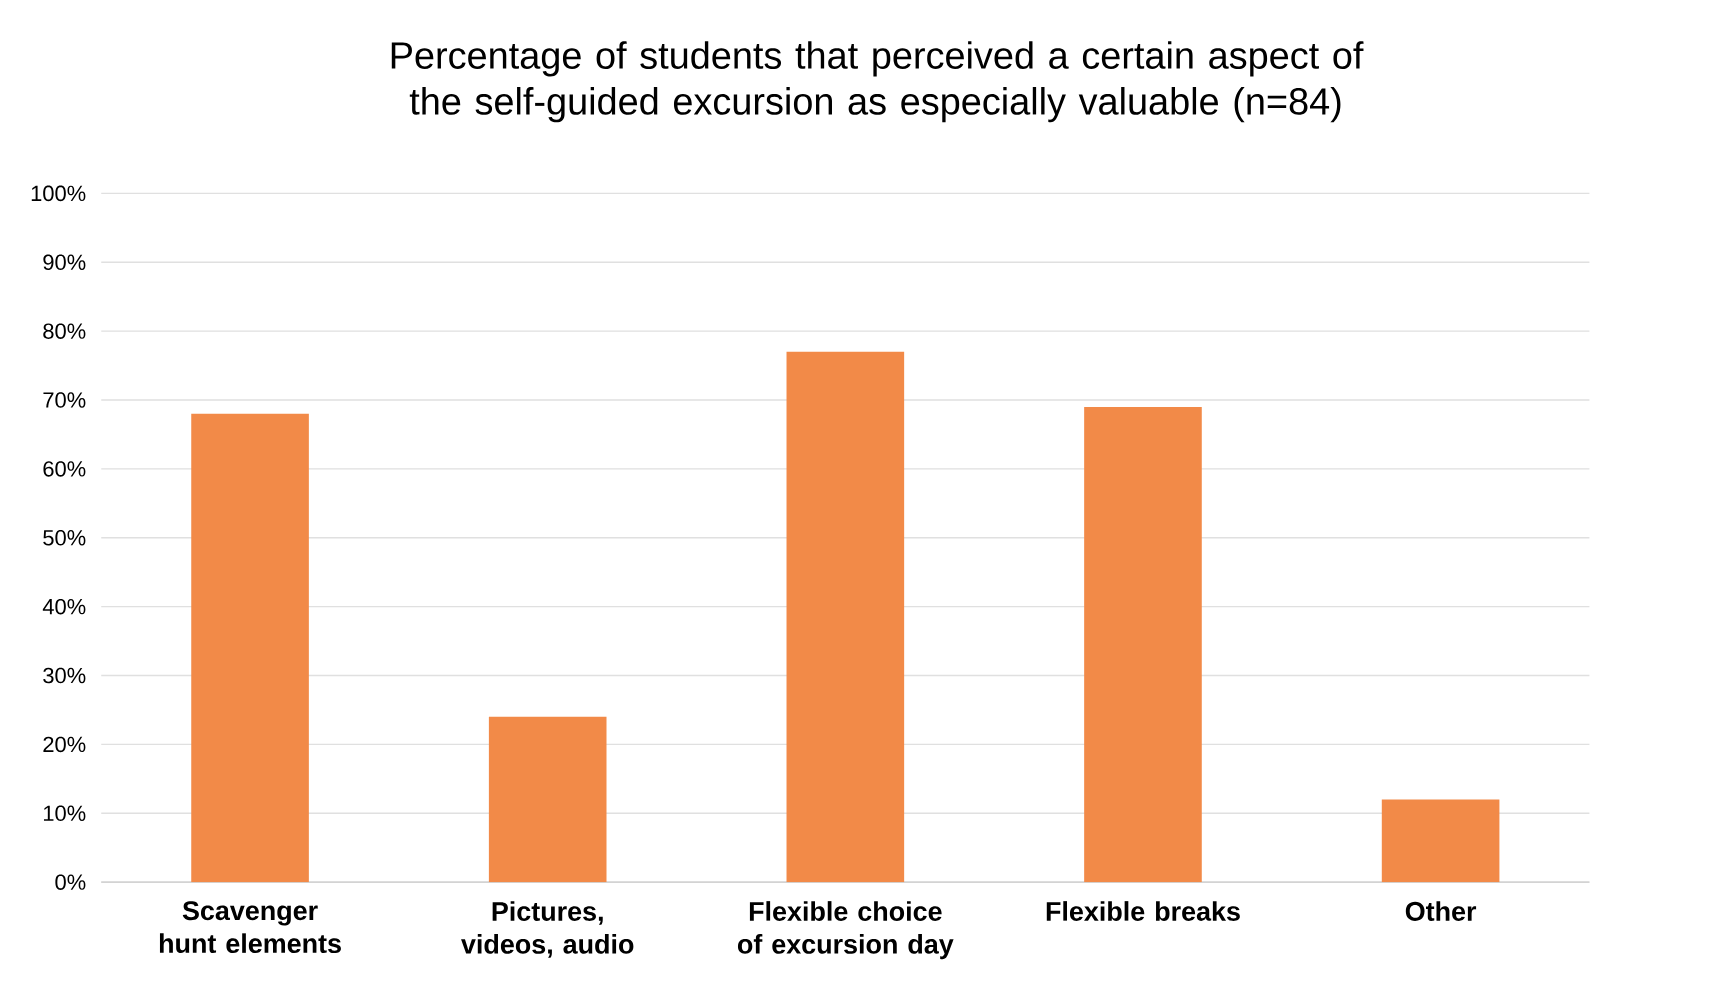 This screenshot has width=1716, height=992. Describe the element at coordinates (64, 813) in the screenshot. I see `y-tick-label: 10%` at that location.